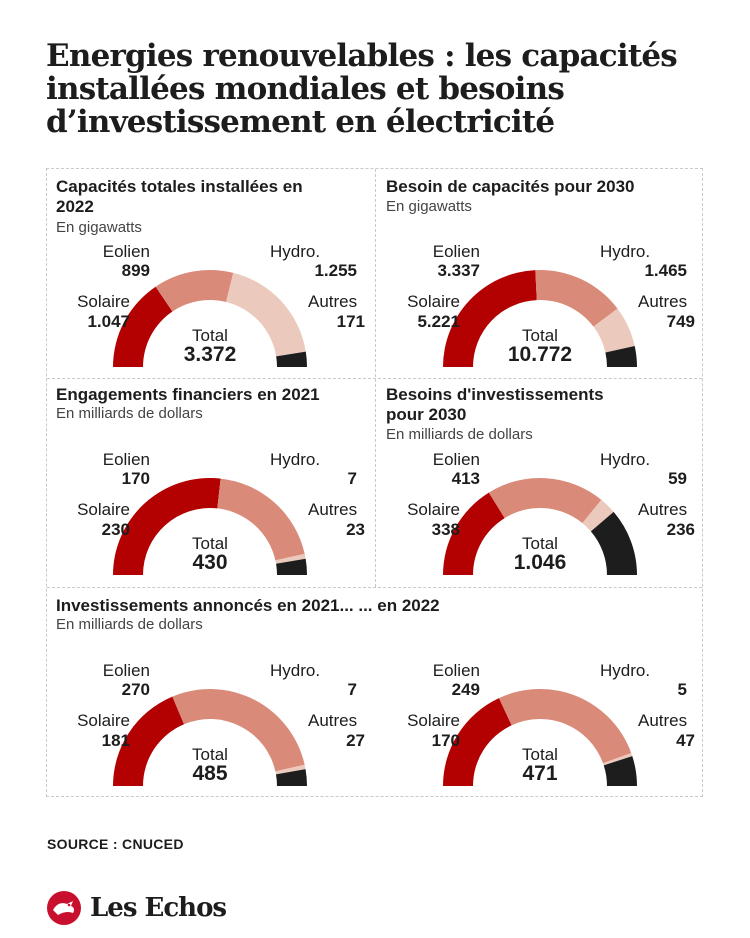 The height and width of the screenshot is (938, 750). Describe the element at coordinates (677, 478) in the screenshot. I see `slice-value-hydro: 59` at that location.